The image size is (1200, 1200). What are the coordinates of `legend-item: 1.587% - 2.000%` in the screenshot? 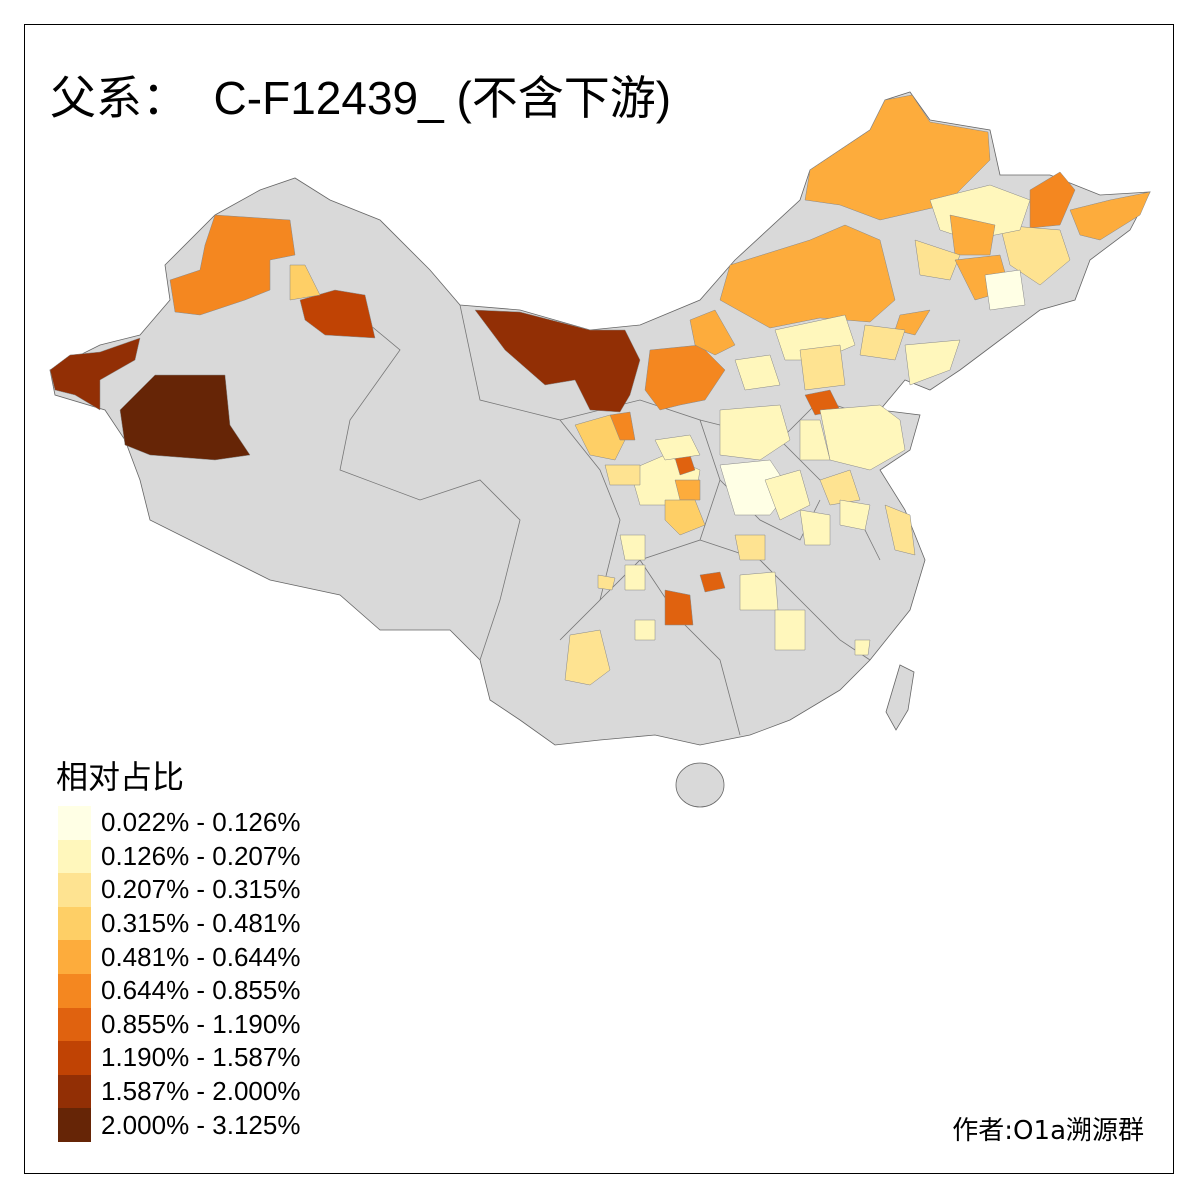 It's located at (179, 1091).